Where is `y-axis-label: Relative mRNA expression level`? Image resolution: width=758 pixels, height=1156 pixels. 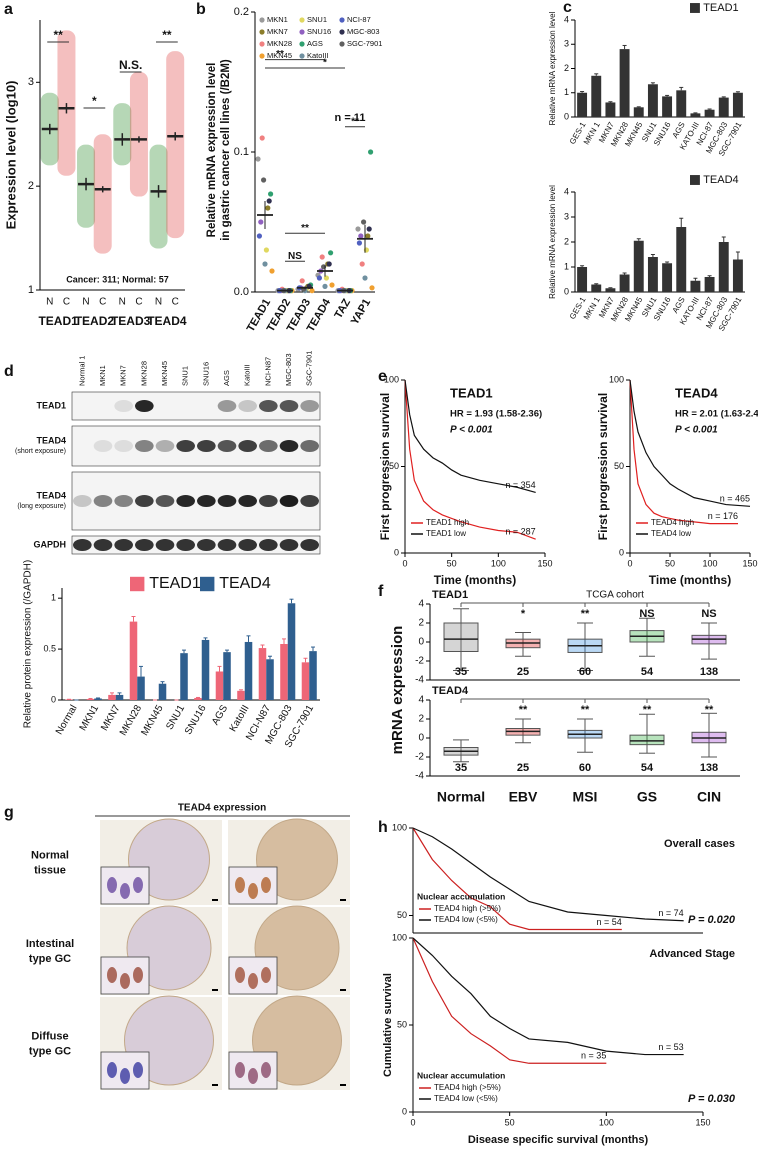 y-axis-label: Relative mRNA expression level is located at coordinates (552, 68).